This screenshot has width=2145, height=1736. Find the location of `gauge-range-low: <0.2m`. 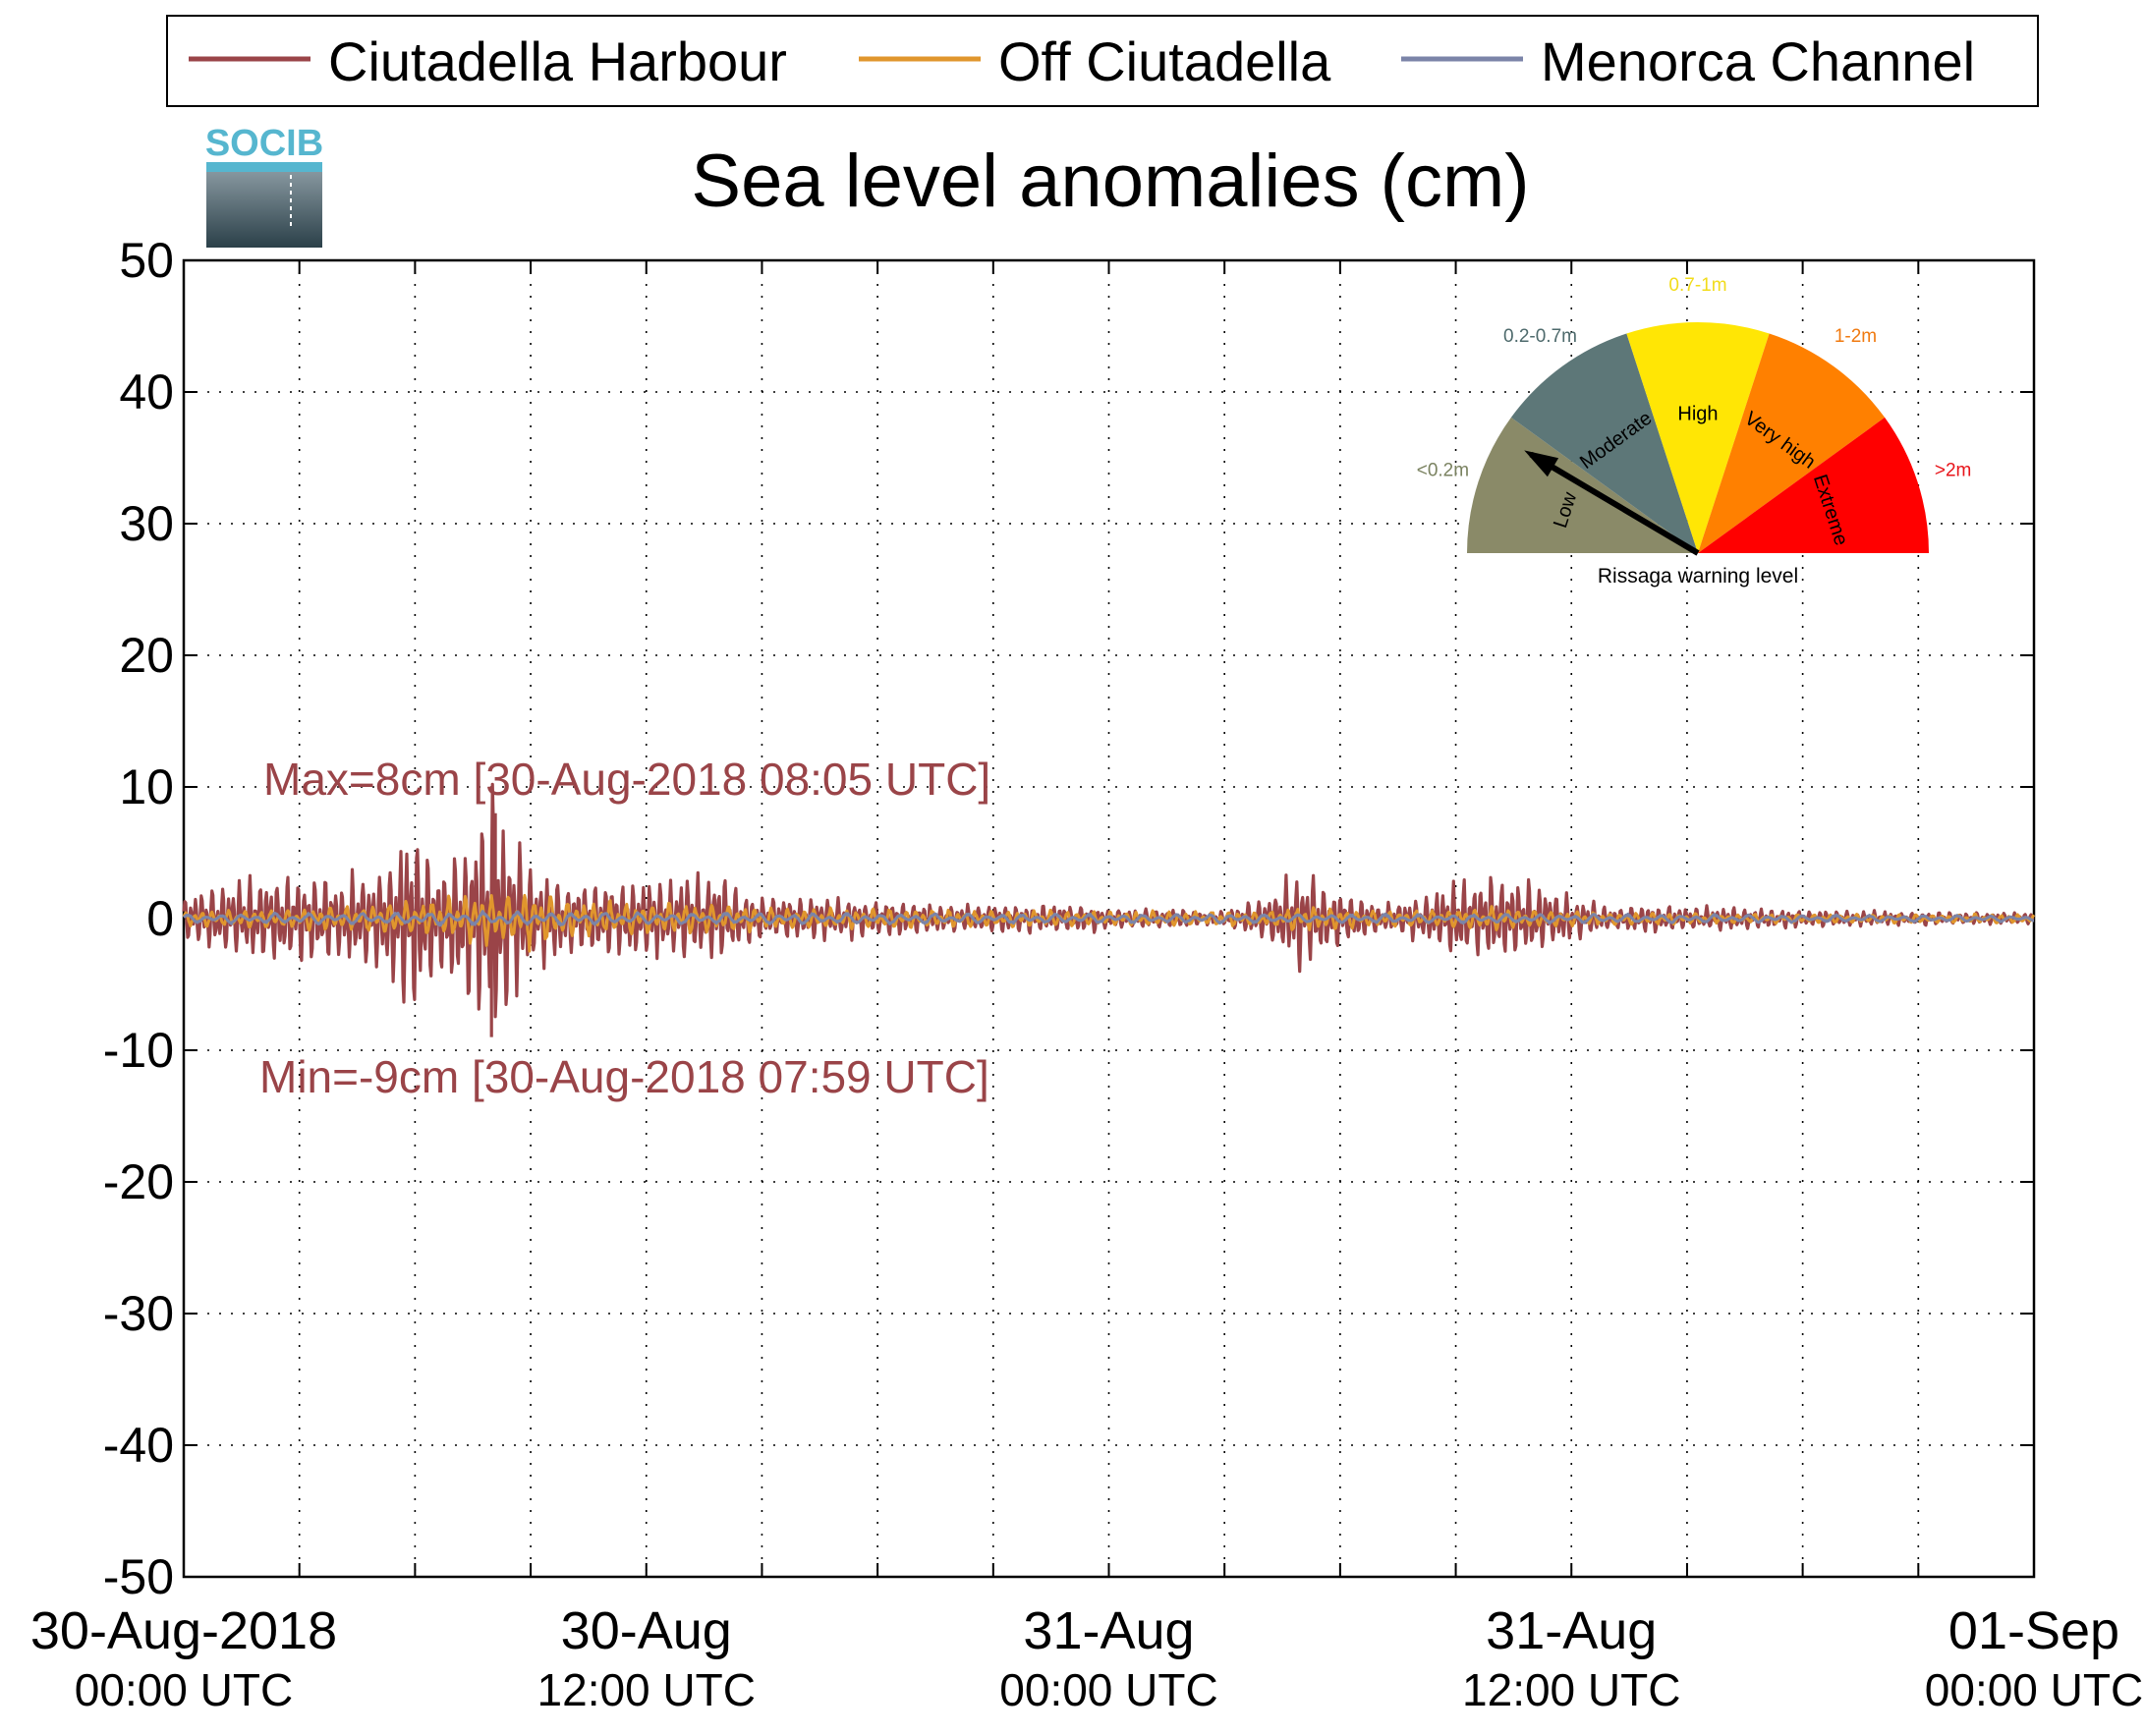

gauge-range-low: <0.2m is located at coordinates (1443, 471).